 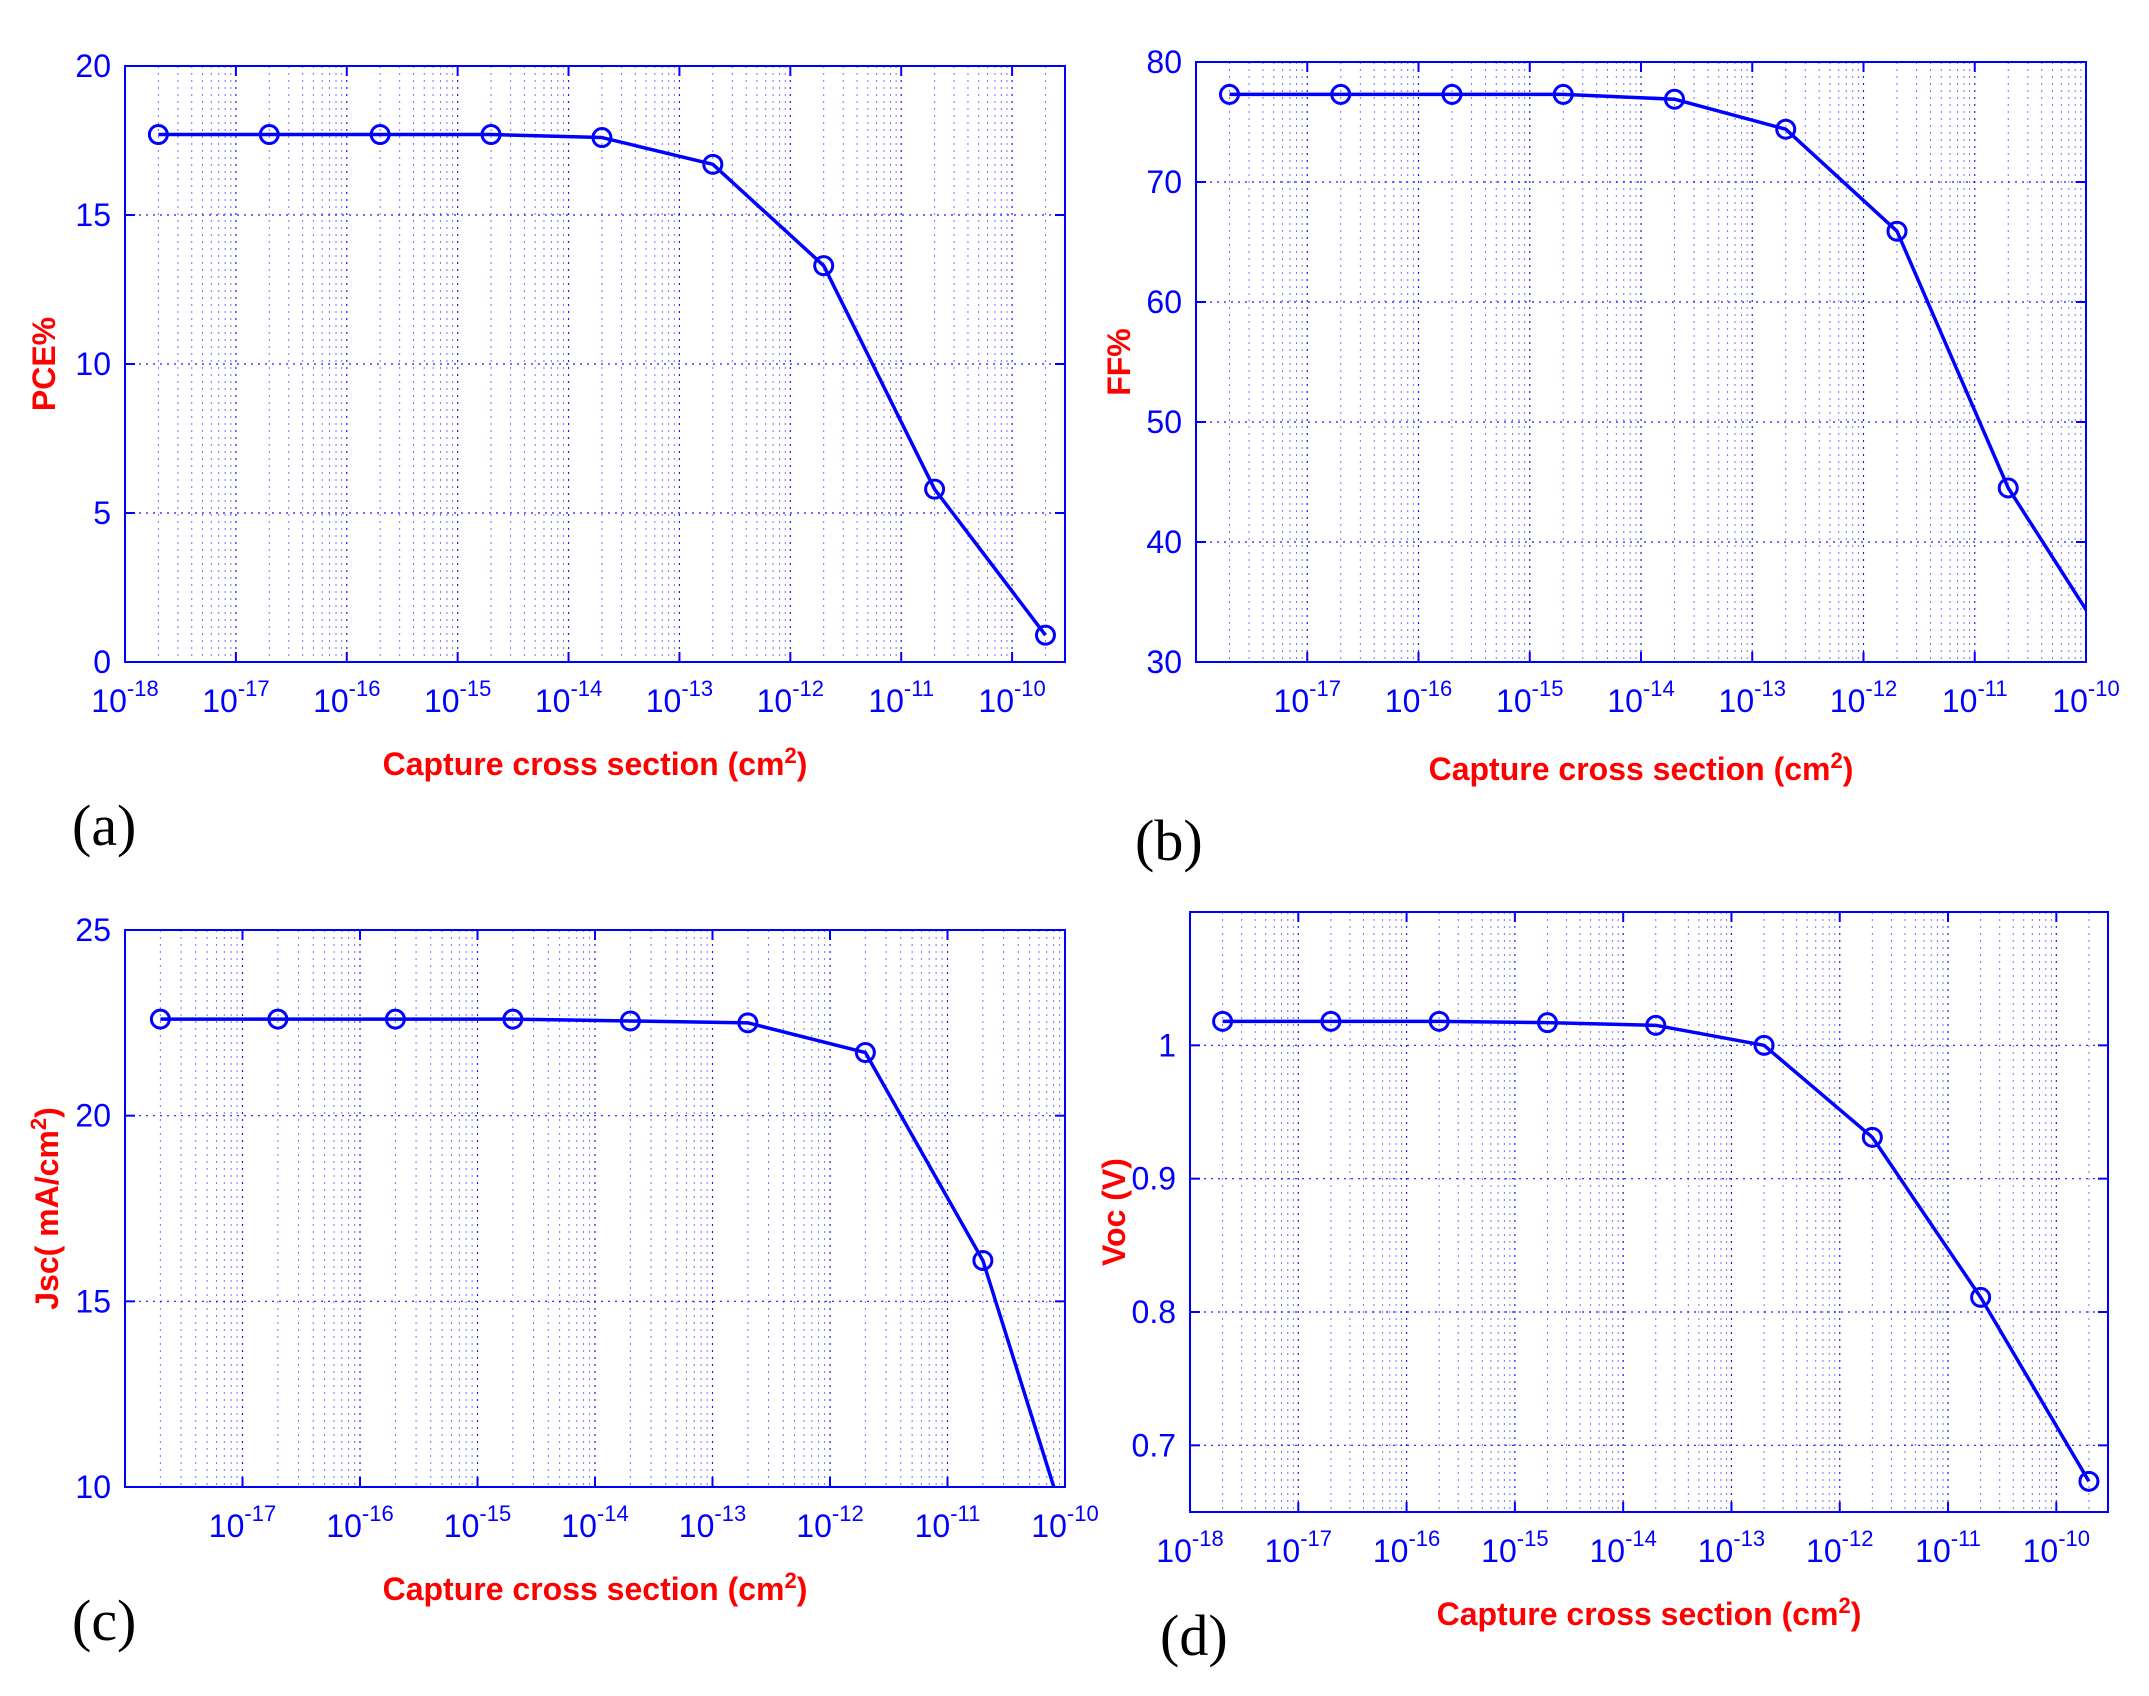 I want to click on y-tick-label: 40, so click(x=1164, y=542).